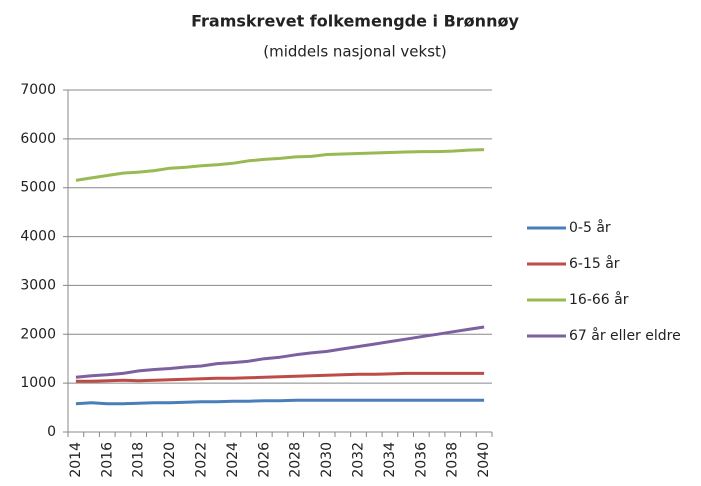 The width and height of the screenshot is (701, 486). Describe the element at coordinates (484, 460) in the screenshot. I see `x-tick-label: 2040` at that location.